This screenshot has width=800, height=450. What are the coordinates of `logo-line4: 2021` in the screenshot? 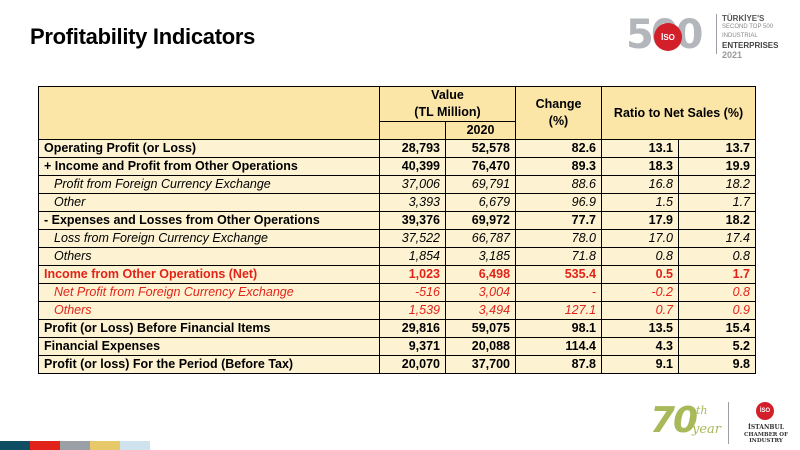 It's located at (732, 55).